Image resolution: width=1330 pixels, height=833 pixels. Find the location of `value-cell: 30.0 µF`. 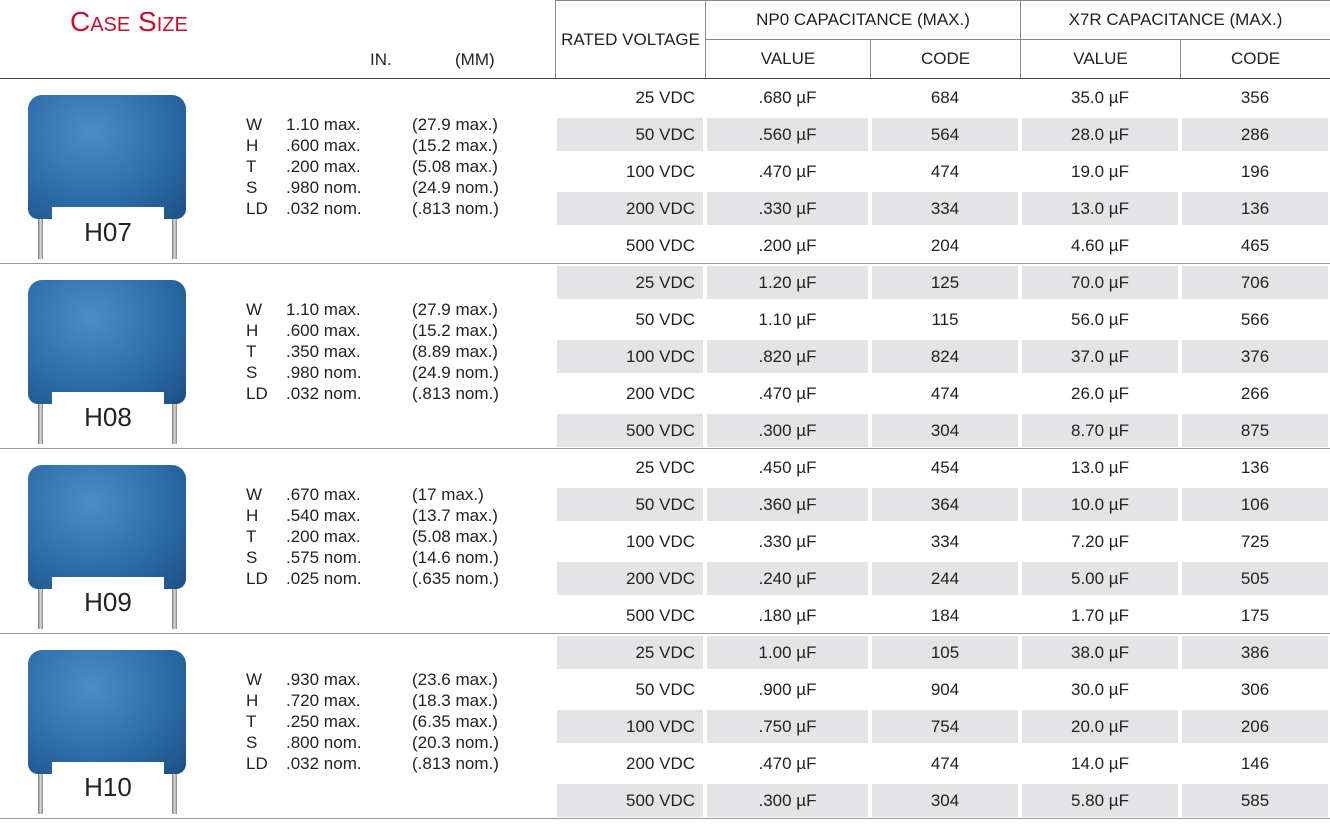

value-cell: 30.0 µF is located at coordinates (1100, 689).